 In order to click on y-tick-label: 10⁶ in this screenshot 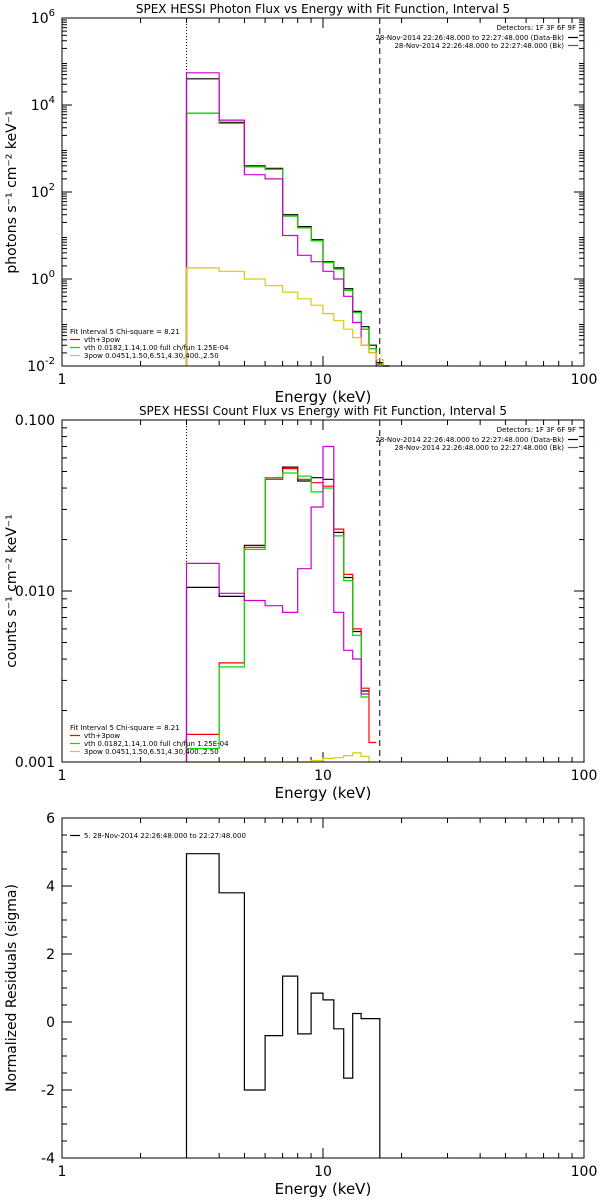, I will do `click(43, 17)`.